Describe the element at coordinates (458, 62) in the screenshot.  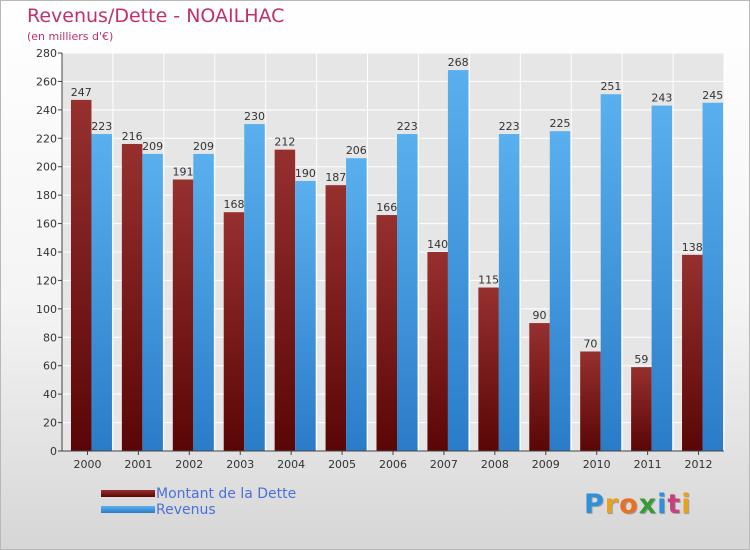
I see `data-label-revenus-2007: 268` at that location.